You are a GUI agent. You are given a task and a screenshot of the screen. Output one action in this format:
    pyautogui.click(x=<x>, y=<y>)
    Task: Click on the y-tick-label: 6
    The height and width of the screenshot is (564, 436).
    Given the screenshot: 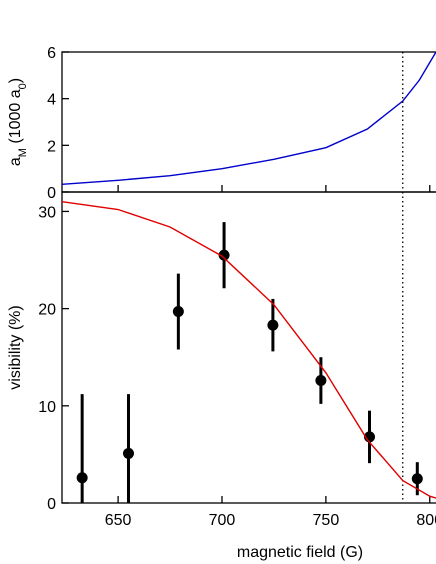 What is the action you would take?
    pyautogui.click(x=51, y=53)
    